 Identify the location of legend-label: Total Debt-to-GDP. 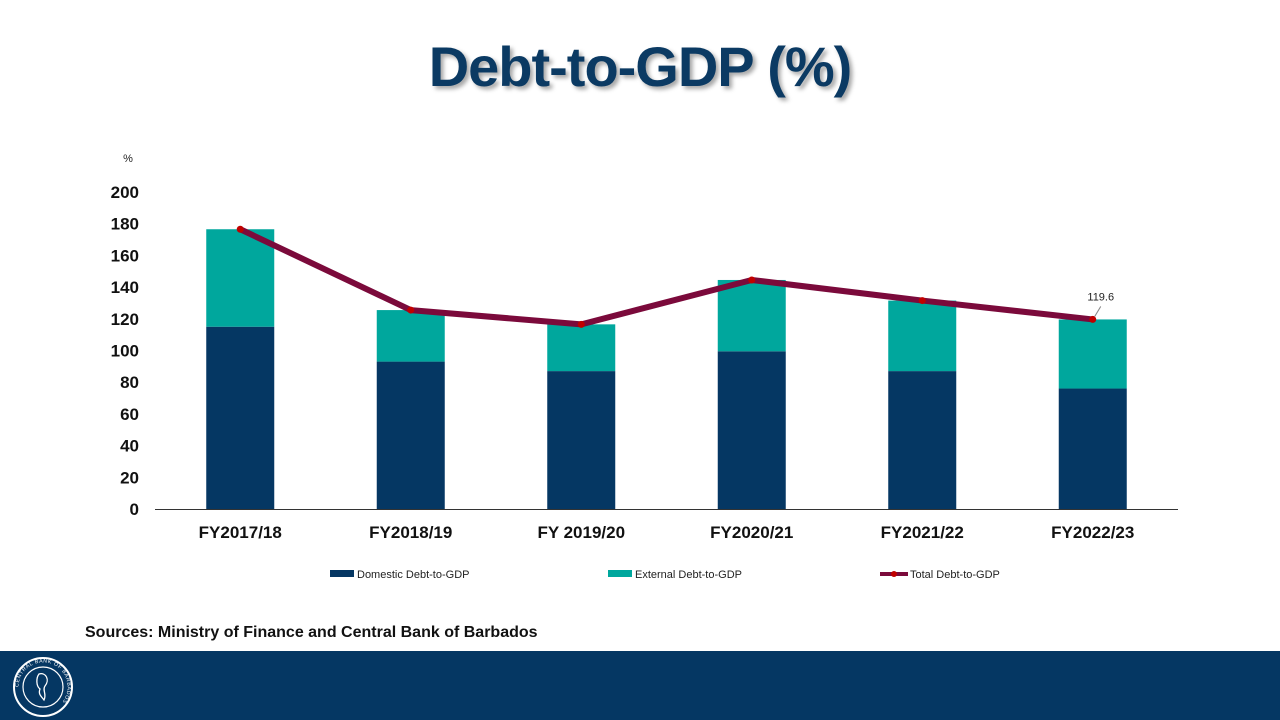
(955, 575).